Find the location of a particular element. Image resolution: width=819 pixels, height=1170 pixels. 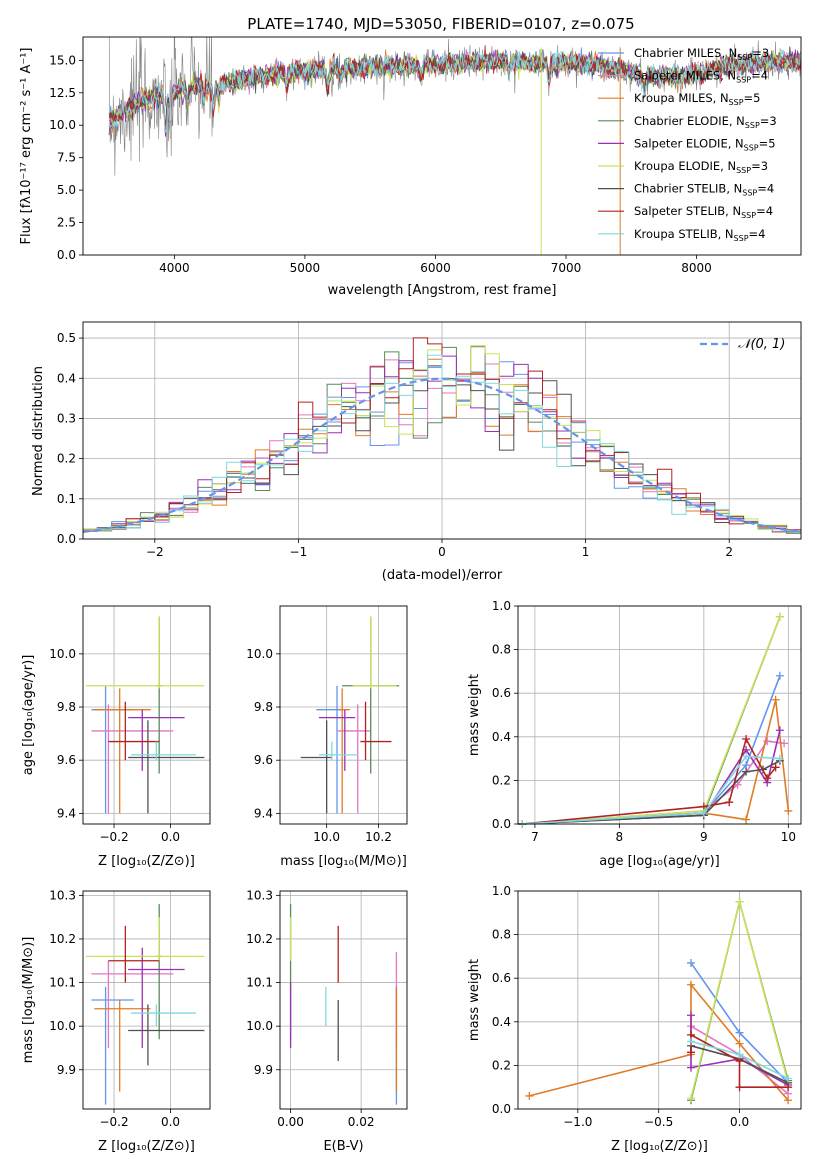

x-tick-label: 4000 is located at coordinates (174, 268).